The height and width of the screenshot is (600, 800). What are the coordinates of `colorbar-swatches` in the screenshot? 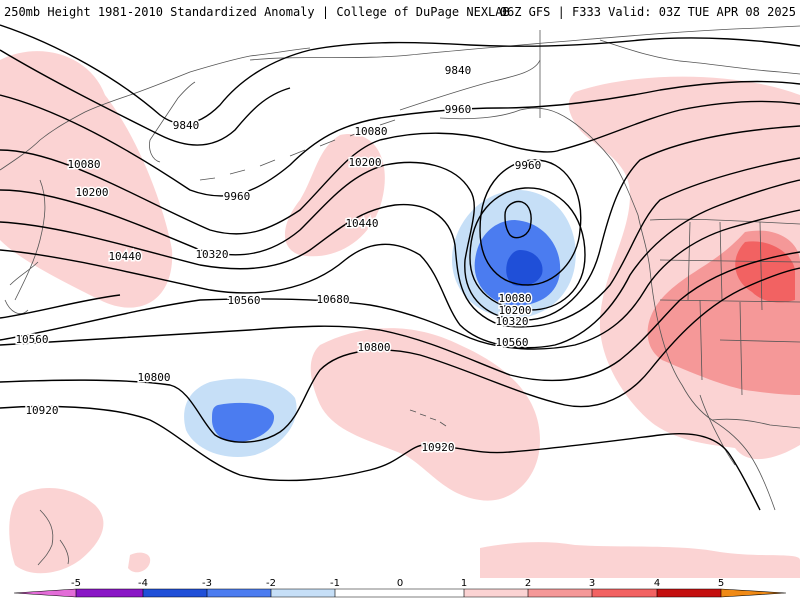 It's located at (400, 593).